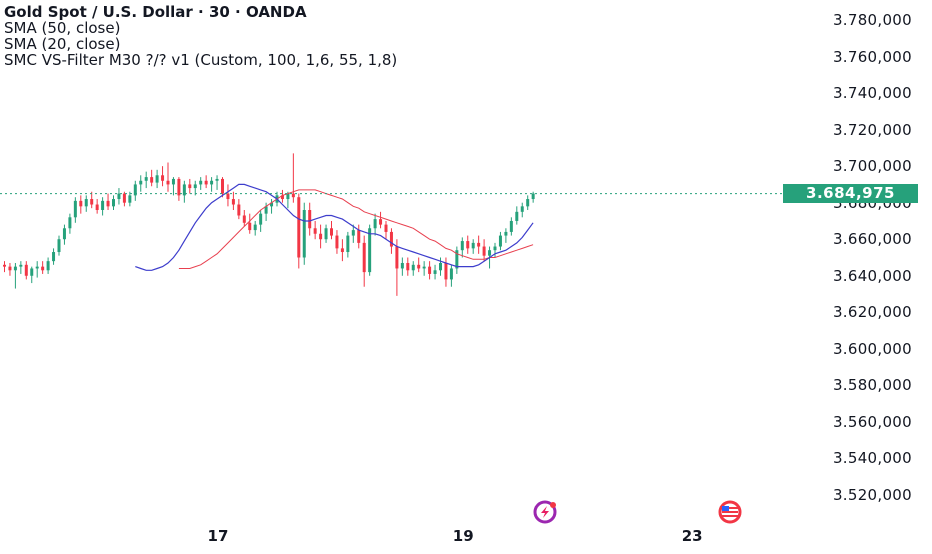  Describe the element at coordinates (730, 512) in the screenshot. I see `us-flag-icon` at that location.